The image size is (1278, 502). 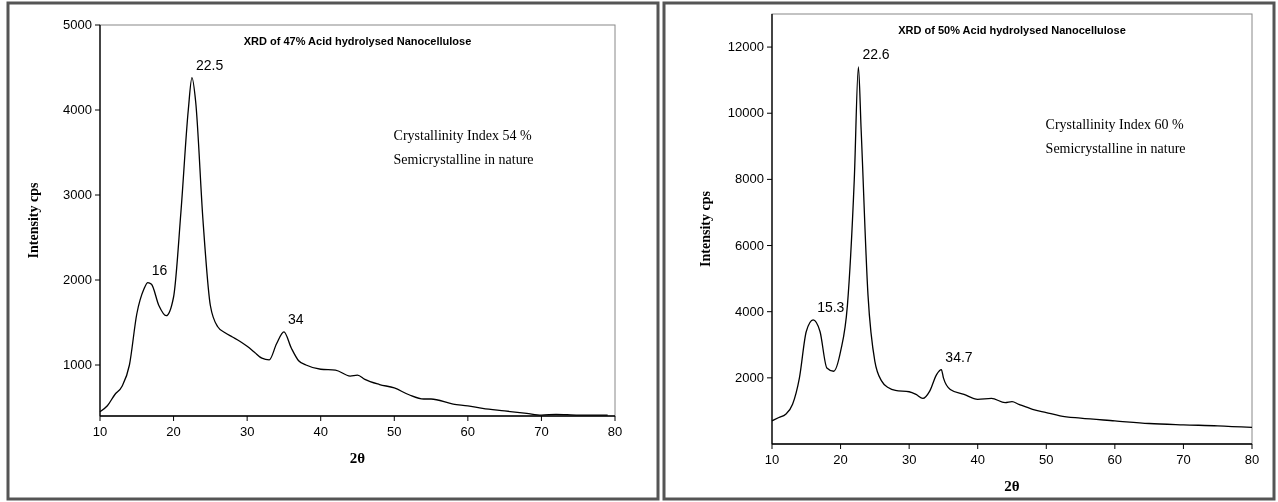 What do you see at coordinates (295, 318) in the screenshot?
I see `annotation: 34` at bounding box center [295, 318].